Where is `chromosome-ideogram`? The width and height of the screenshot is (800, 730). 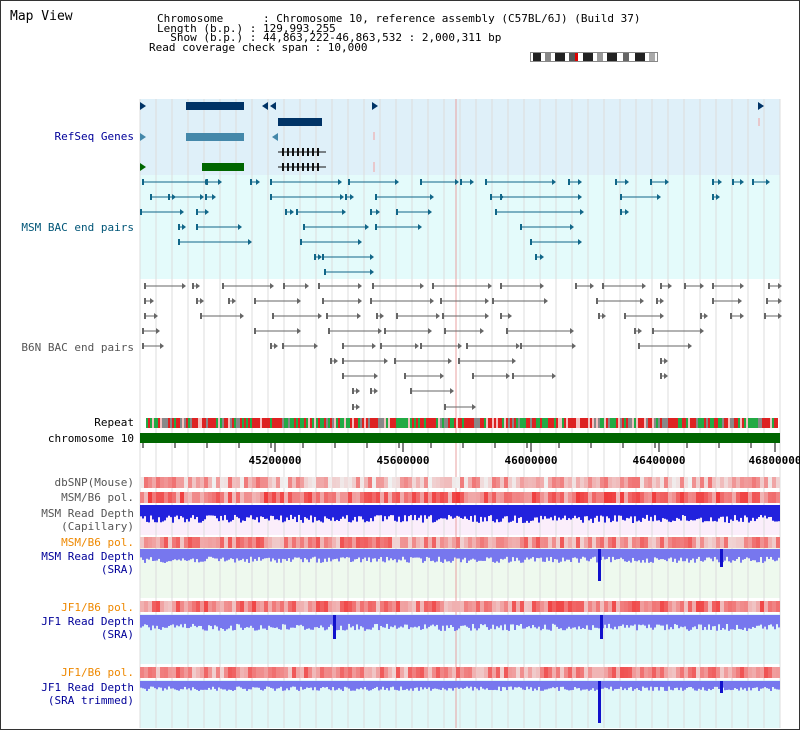
chromosome-ideogram is located at coordinates (594, 57).